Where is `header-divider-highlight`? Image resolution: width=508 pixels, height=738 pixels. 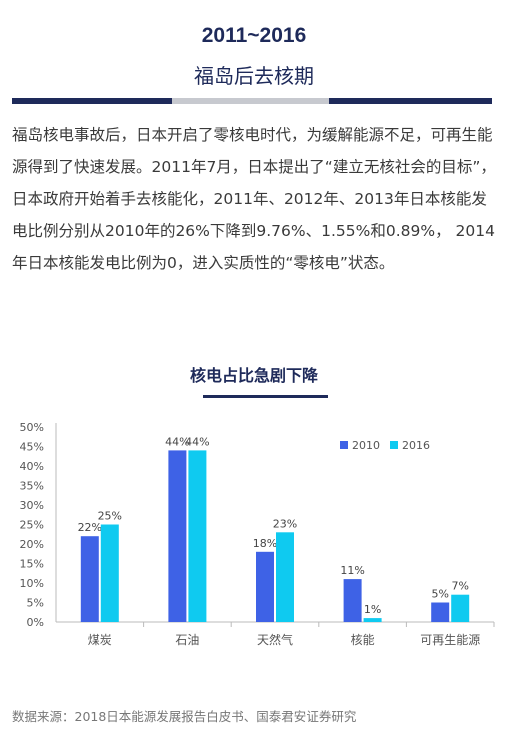
header-divider-highlight is located at coordinates (250, 101).